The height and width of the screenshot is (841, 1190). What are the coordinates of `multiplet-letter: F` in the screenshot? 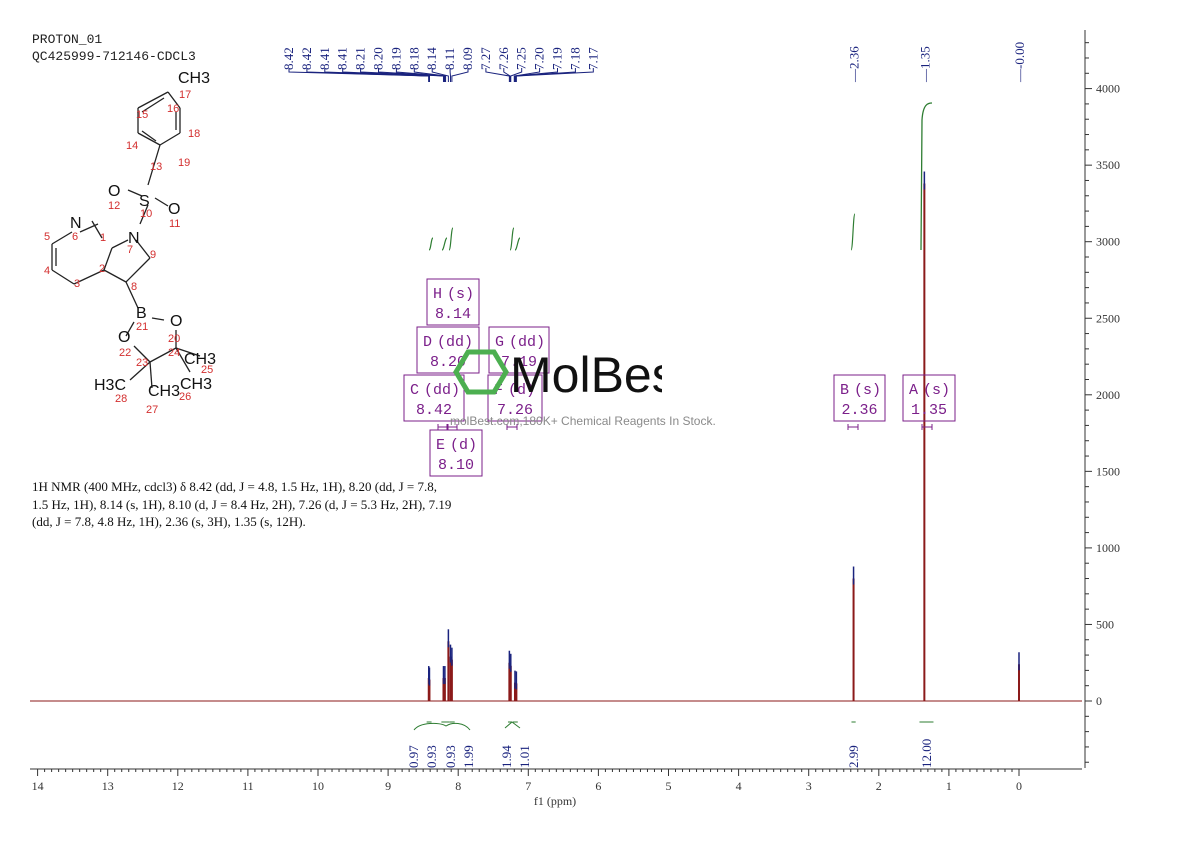 It's located at (498, 390).